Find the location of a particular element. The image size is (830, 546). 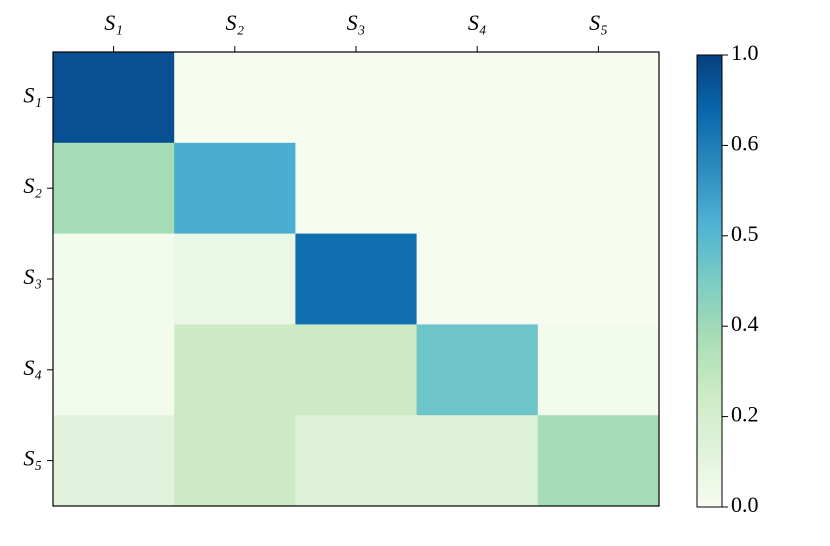

x-tick-label: S₃ is located at coordinates (356, 22).